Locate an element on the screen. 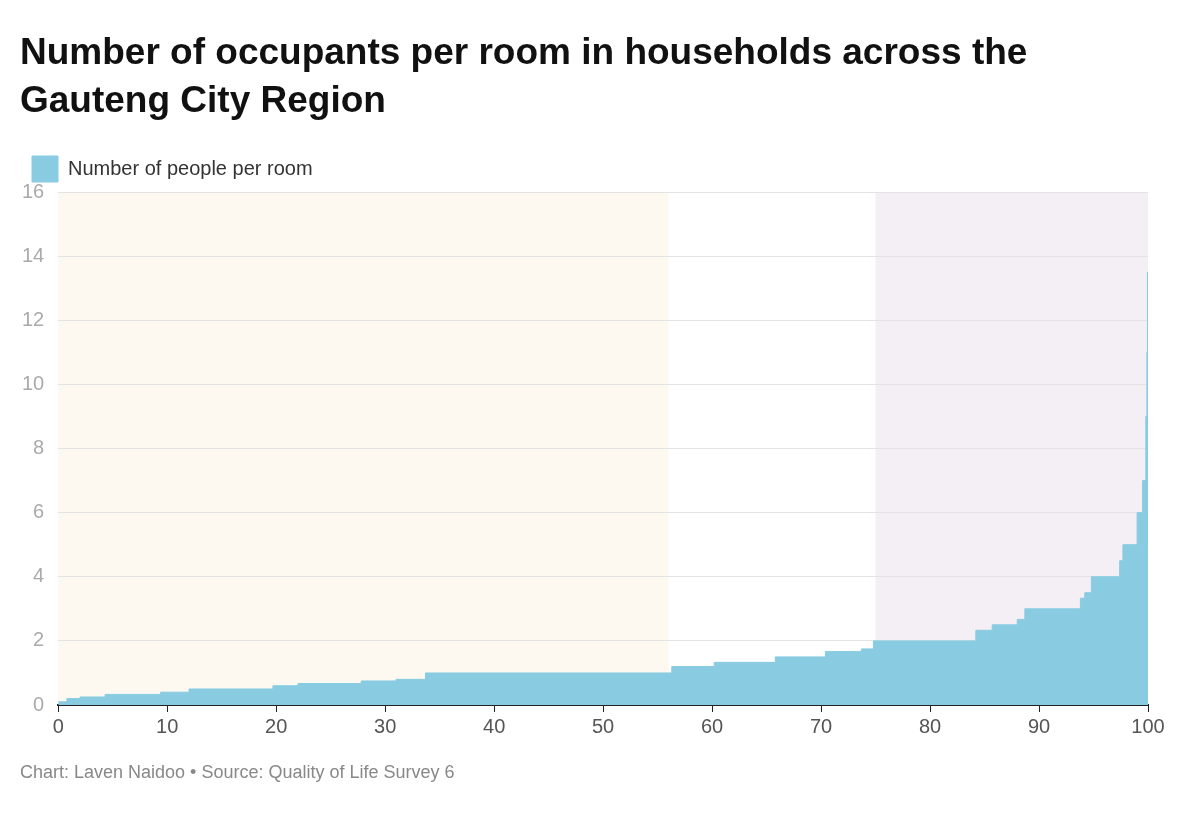 The image size is (1200, 813). y-tick-label: 10 is located at coordinates (33, 382).